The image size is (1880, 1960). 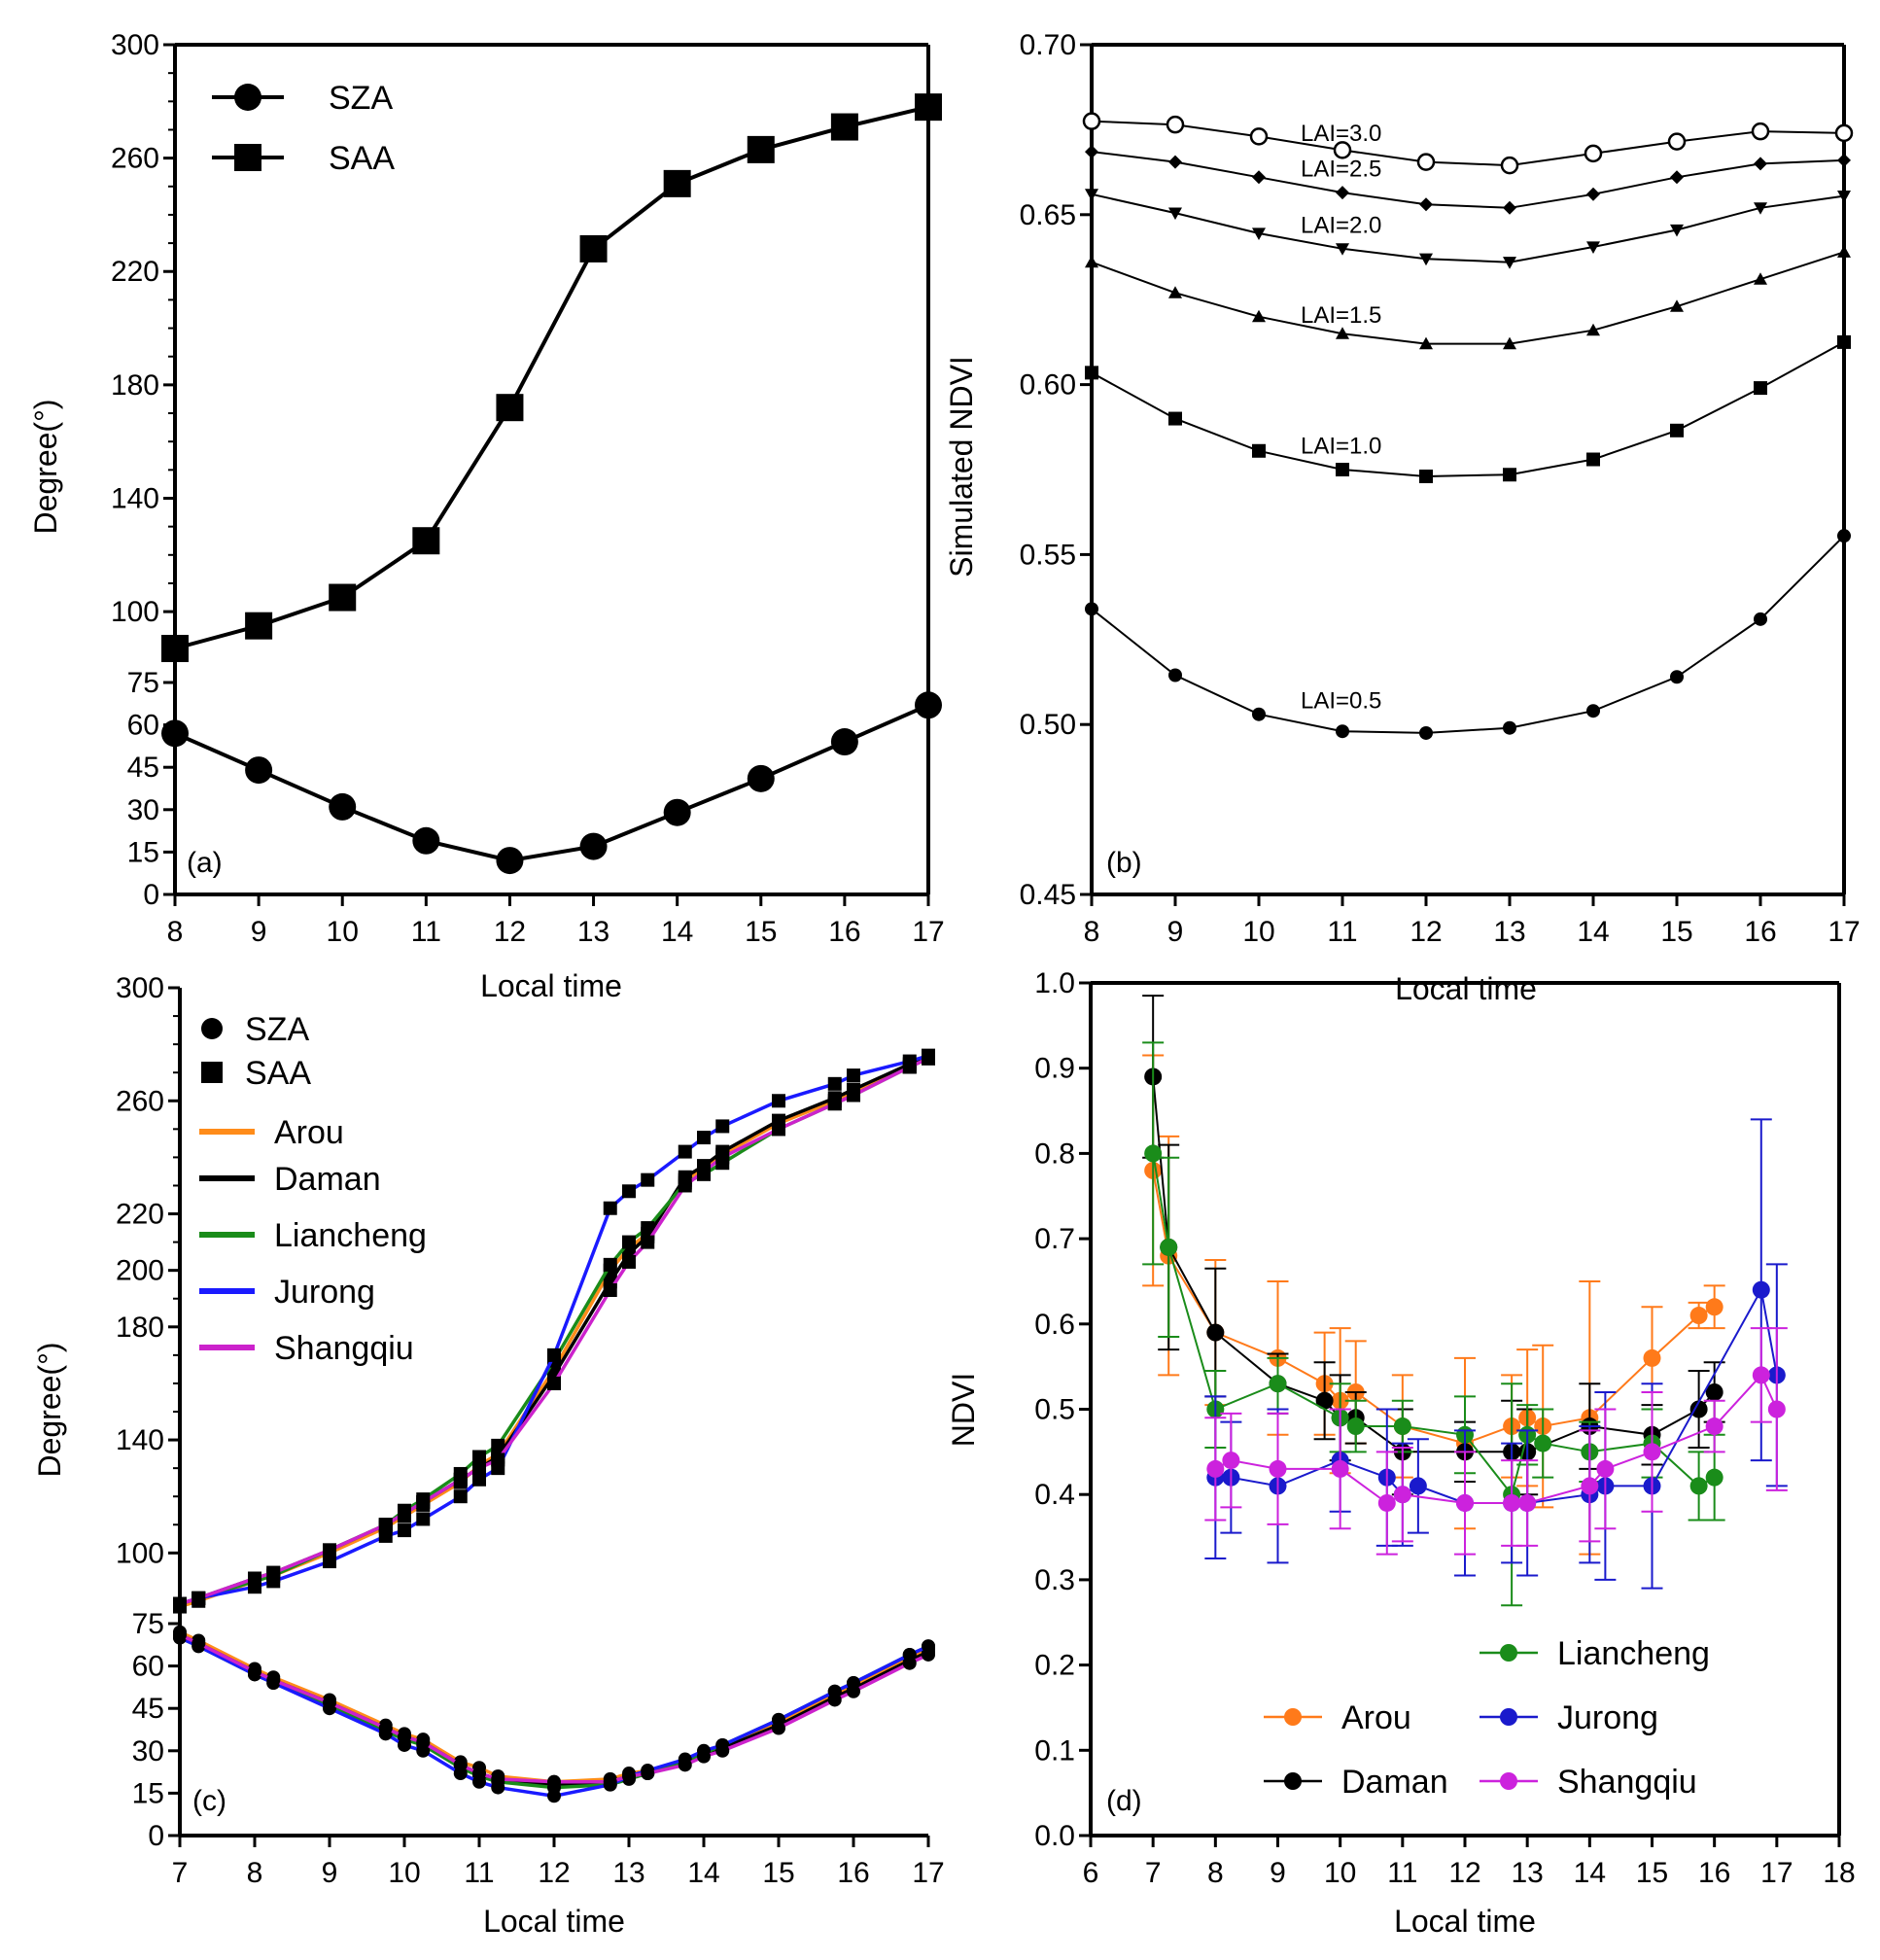 What do you see at coordinates (1054, 1836) in the screenshot?
I see `y-tick-label: 0.0` at bounding box center [1054, 1836].